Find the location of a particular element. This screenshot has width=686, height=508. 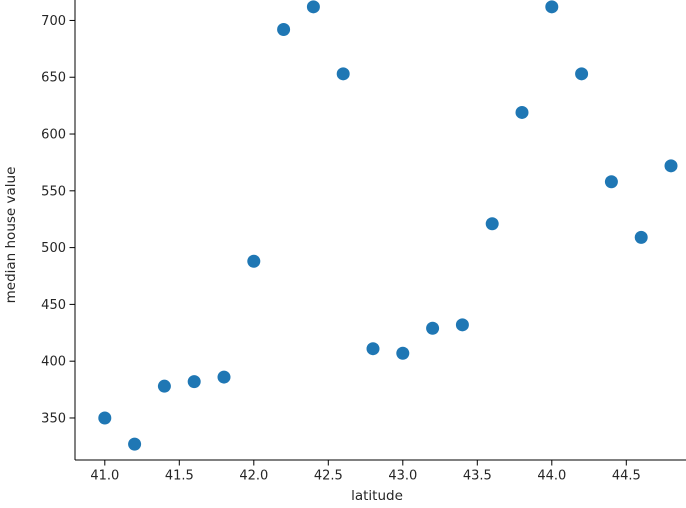

y-tick-label: 600 is located at coordinates (53, 135).